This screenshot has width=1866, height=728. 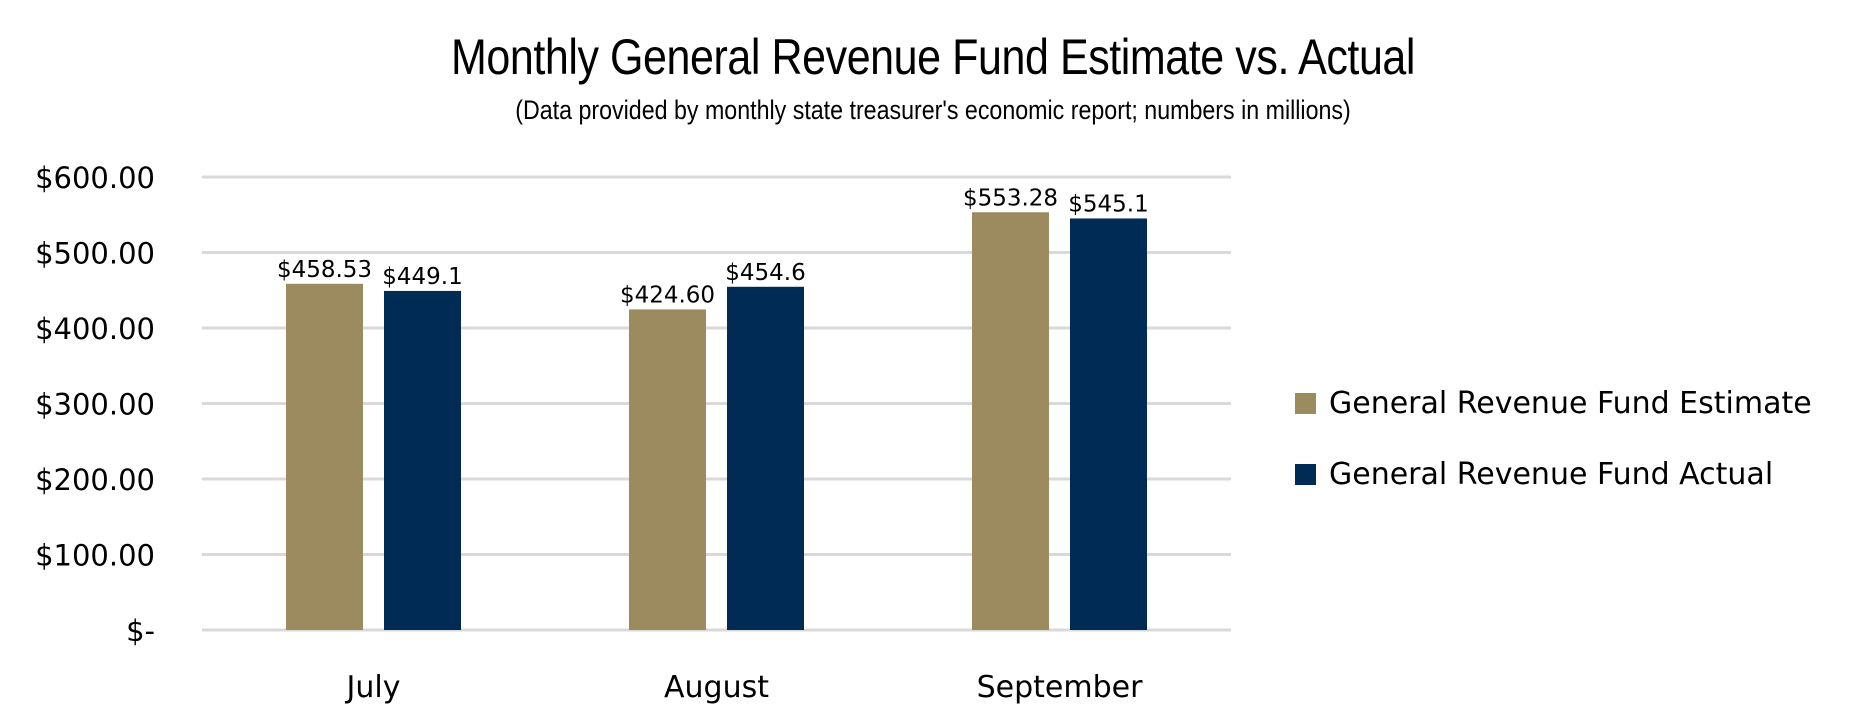 I want to click on bar-estimate-september, so click(x=1010, y=421).